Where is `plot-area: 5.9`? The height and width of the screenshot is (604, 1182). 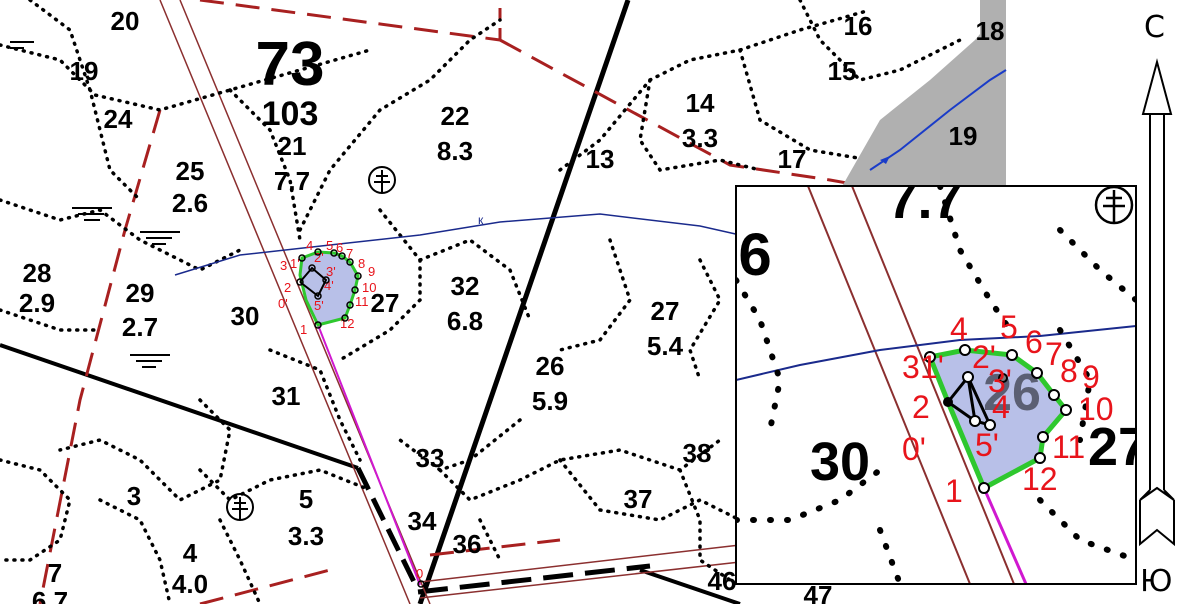 plot-area: 5.9 is located at coordinates (550, 401).